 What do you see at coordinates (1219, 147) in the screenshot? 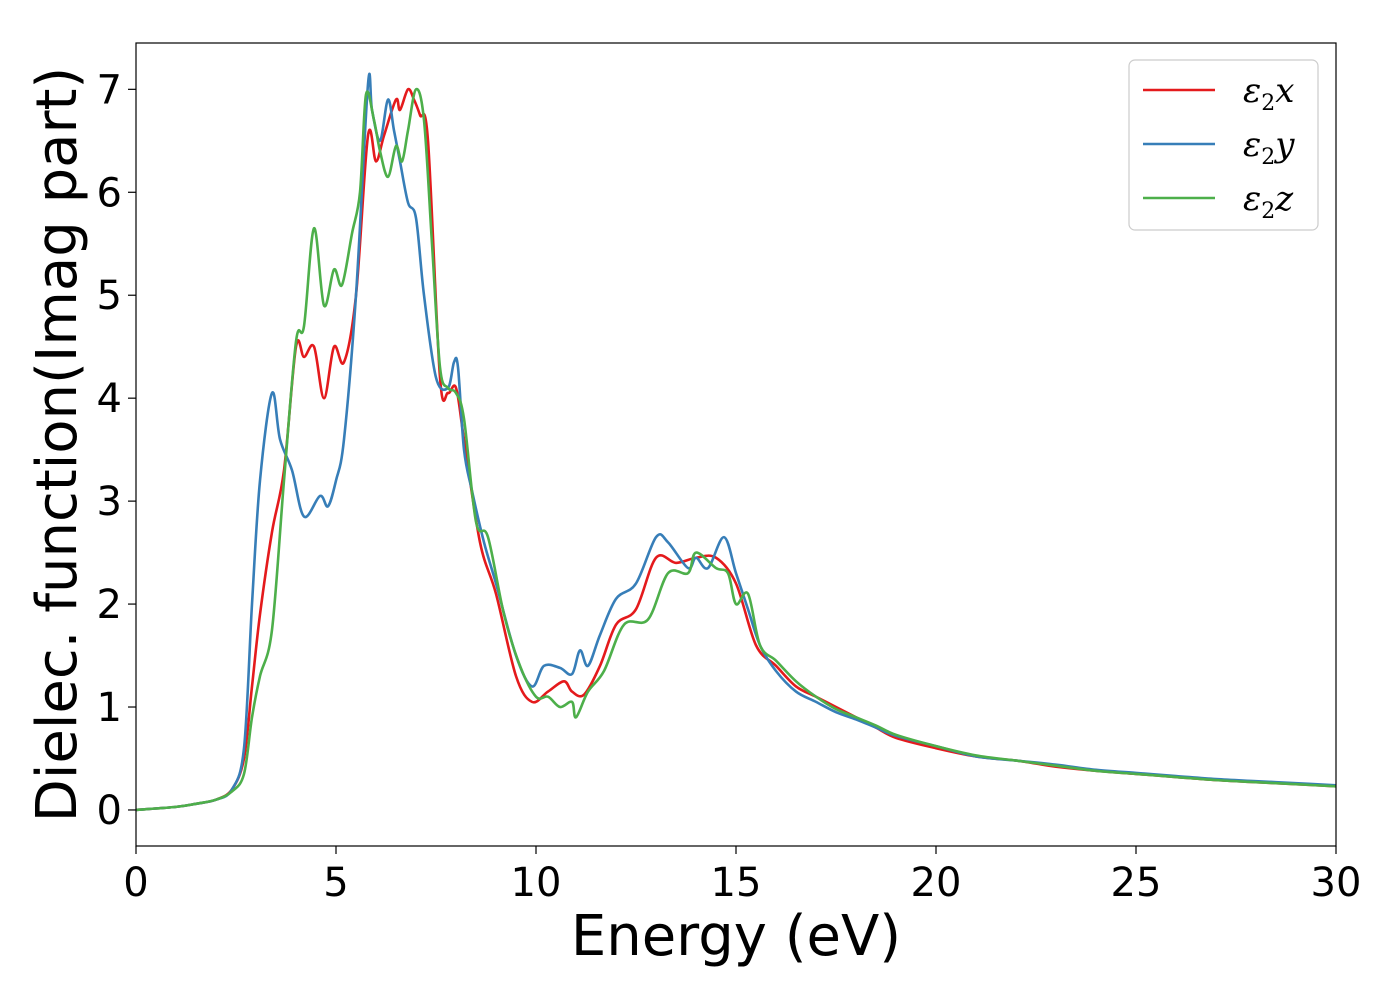
I see `legend-item-y: ε2y` at bounding box center [1219, 147].